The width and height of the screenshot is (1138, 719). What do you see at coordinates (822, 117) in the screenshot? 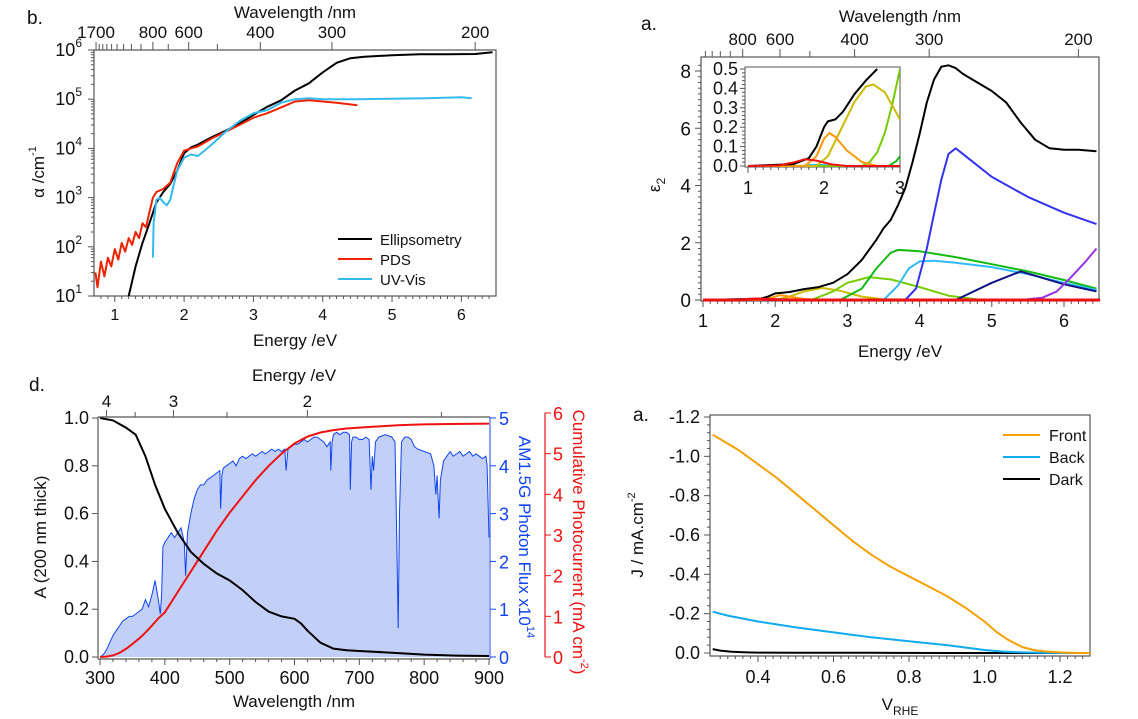
I see `inset-frame` at bounding box center [822, 117].